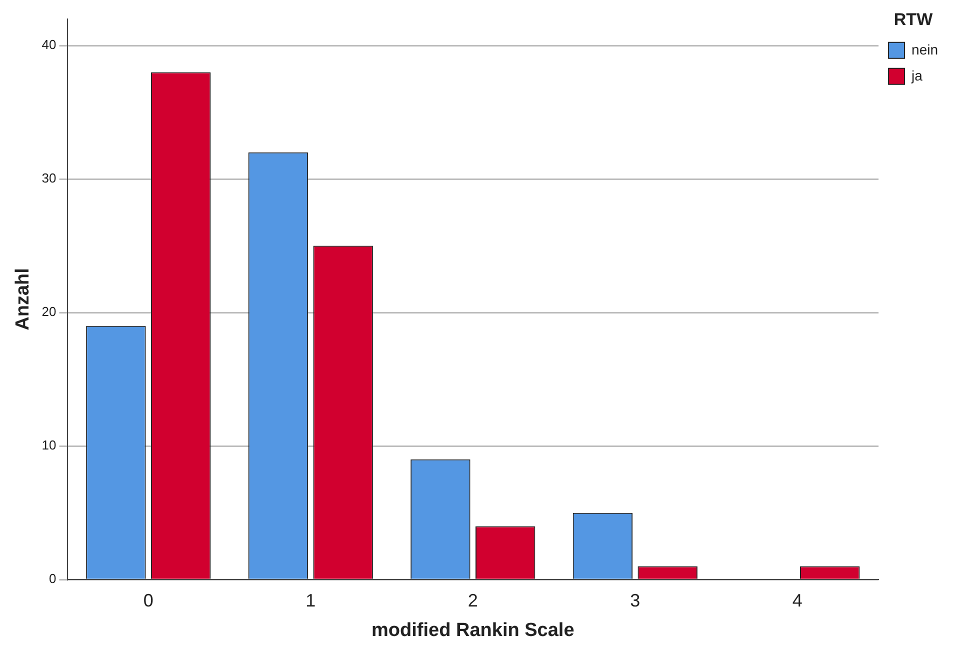  I want to click on y-axis-title: Anzahl, so click(23, 299).